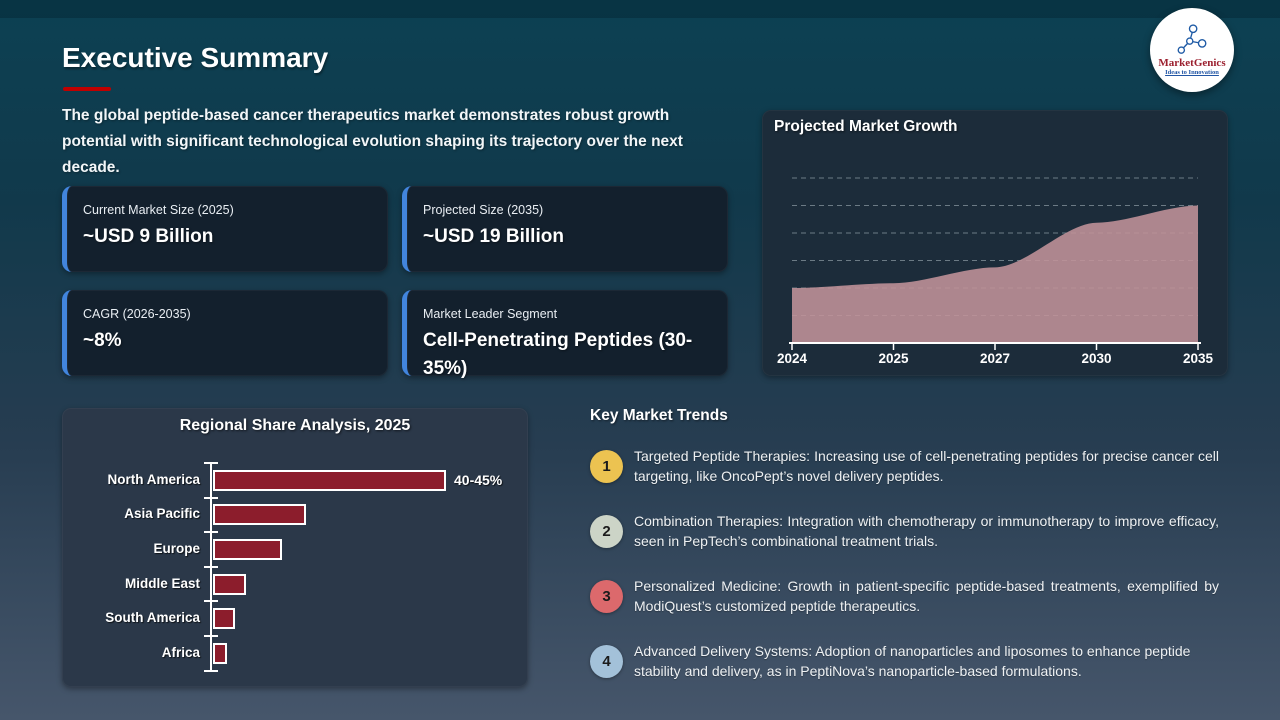  What do you see at coordinates (225, 229) in the screenshot?
I see `stat-card-0: Current Market Size (2025) ~USD 9 Billion` at bounding box center [225, 229].